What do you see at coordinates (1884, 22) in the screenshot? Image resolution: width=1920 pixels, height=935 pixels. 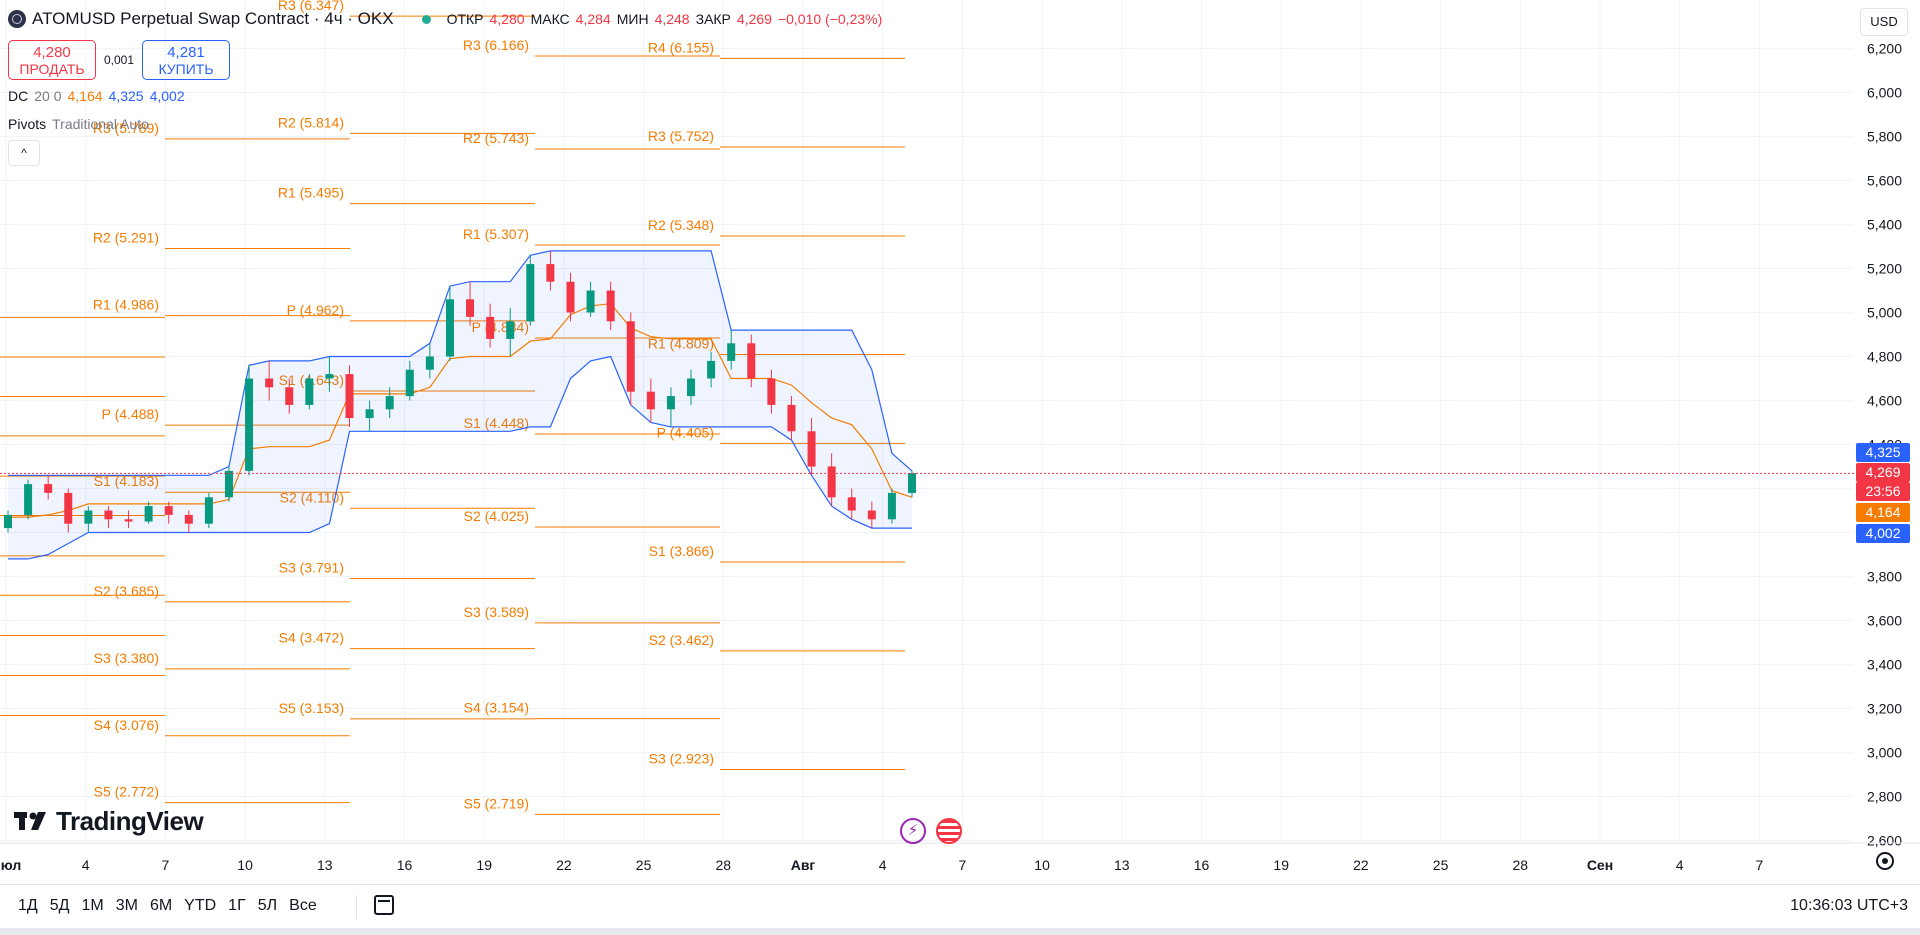 I see `currency-selector: USD` at bounding box center [1884, 22].